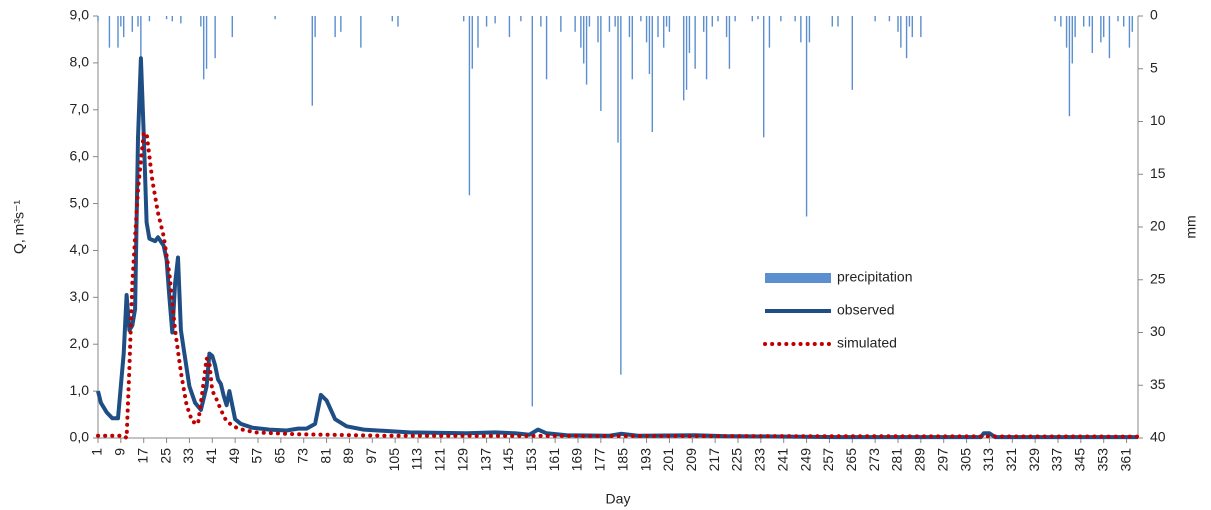  What do you see at coordinates (1158, 173) in the screenshot?
I see `y2-tick-label: 15` at bounding box center [1158, 173].